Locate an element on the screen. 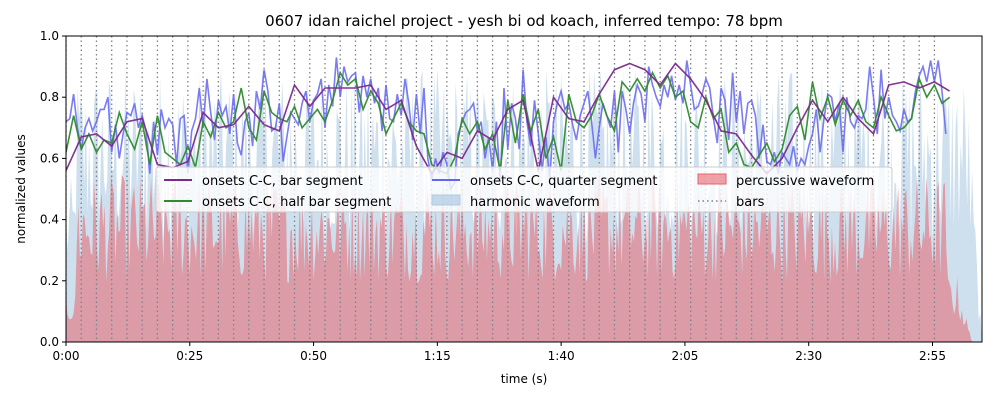  legend-label-half: onsets C-C, half bar segment is located at coordinates (296, 202).